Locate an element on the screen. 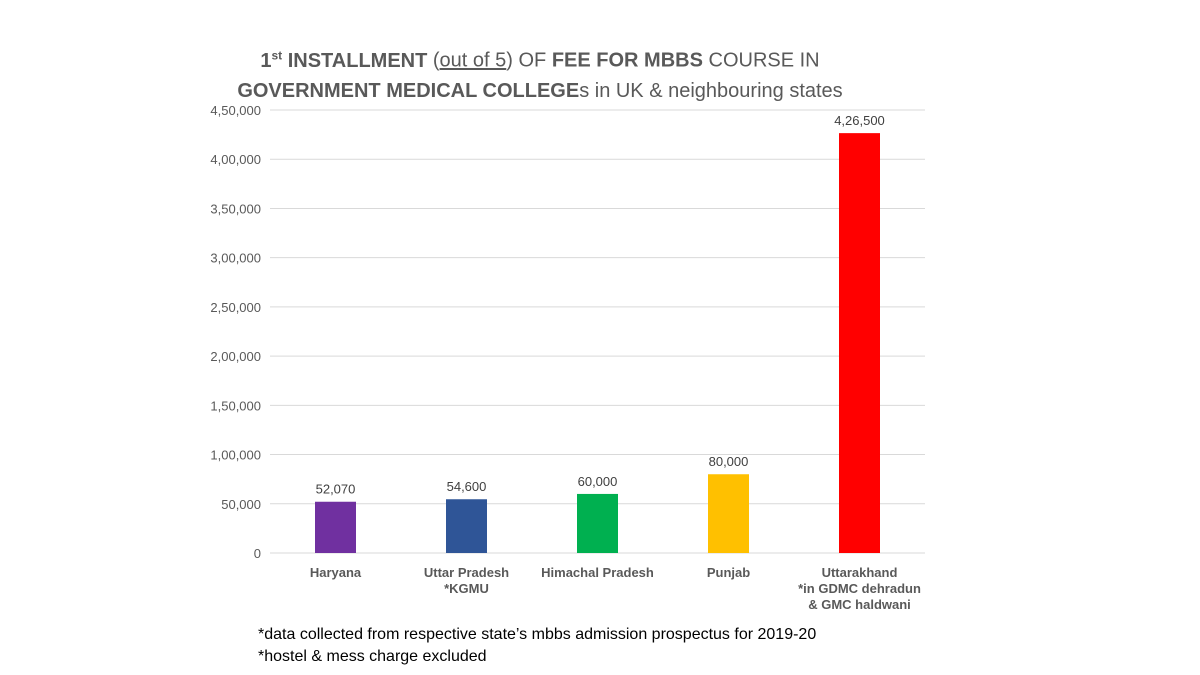 Image resolution: width=1200 pixels, height=675 pixels. y-tick-label: 1,50,000 is located at coordinates (235, 405).